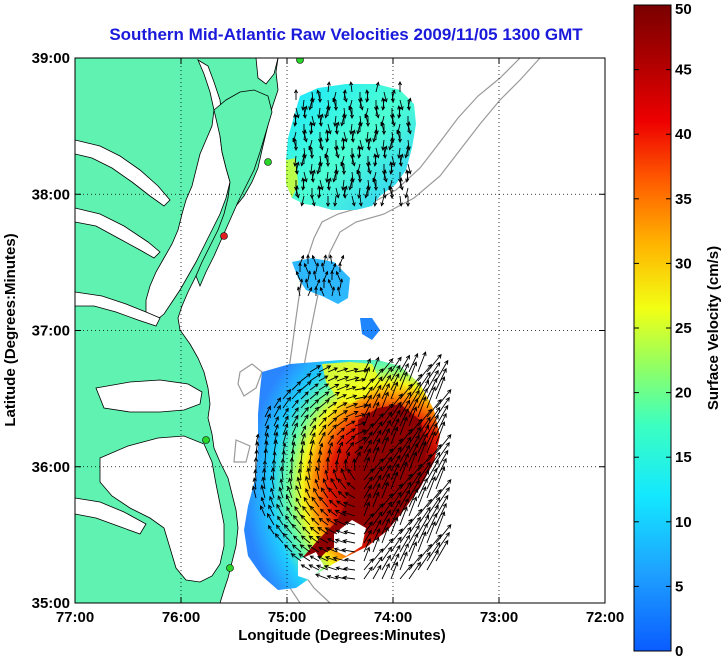 The width and height of the screenshot is (724, 659). What do you see at coordinates (242, 451) in the screenshot?
I see `isobath-canyon` at bounding box center [242, 451].